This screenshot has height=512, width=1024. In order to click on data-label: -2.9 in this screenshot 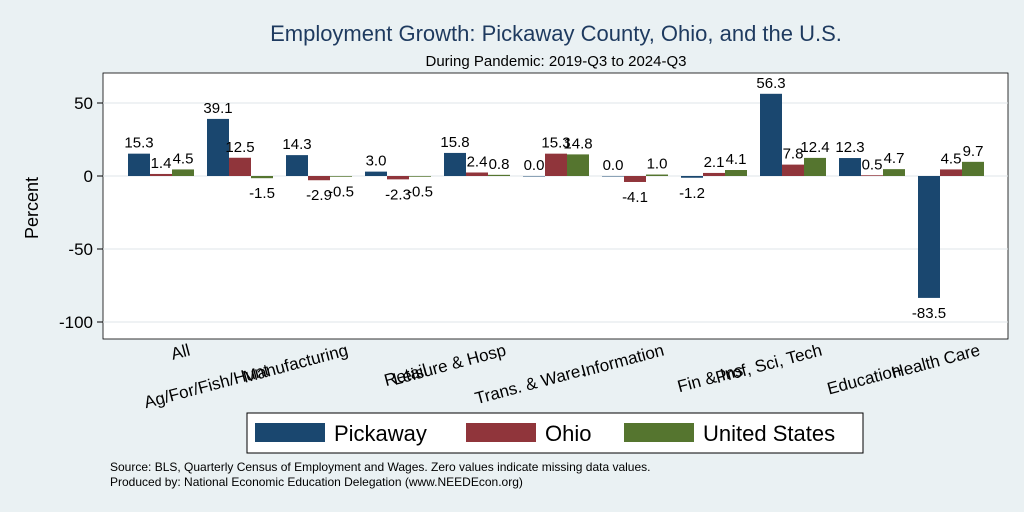, I will do `click(319, 195)`.